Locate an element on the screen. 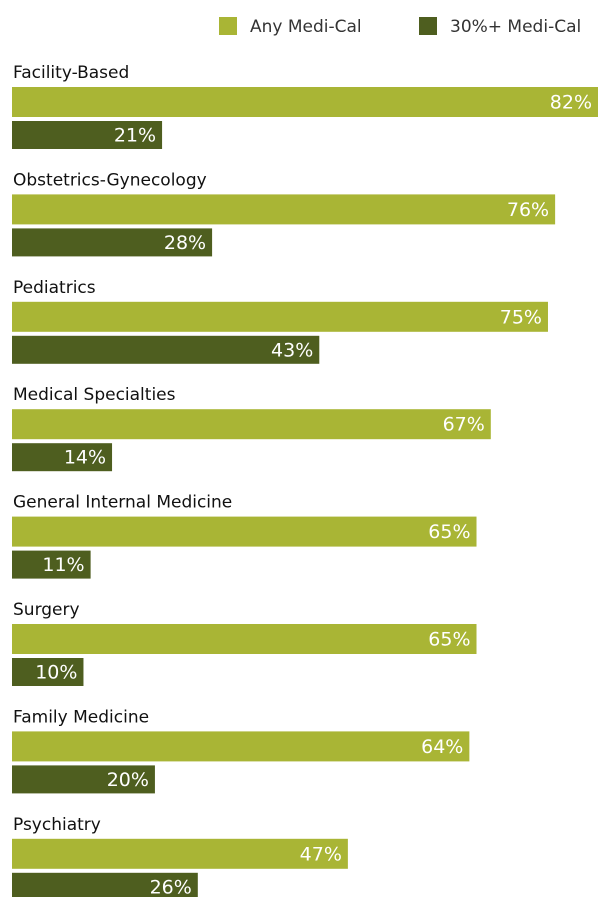  value-label: 75% is located at coordinates (521, 317).